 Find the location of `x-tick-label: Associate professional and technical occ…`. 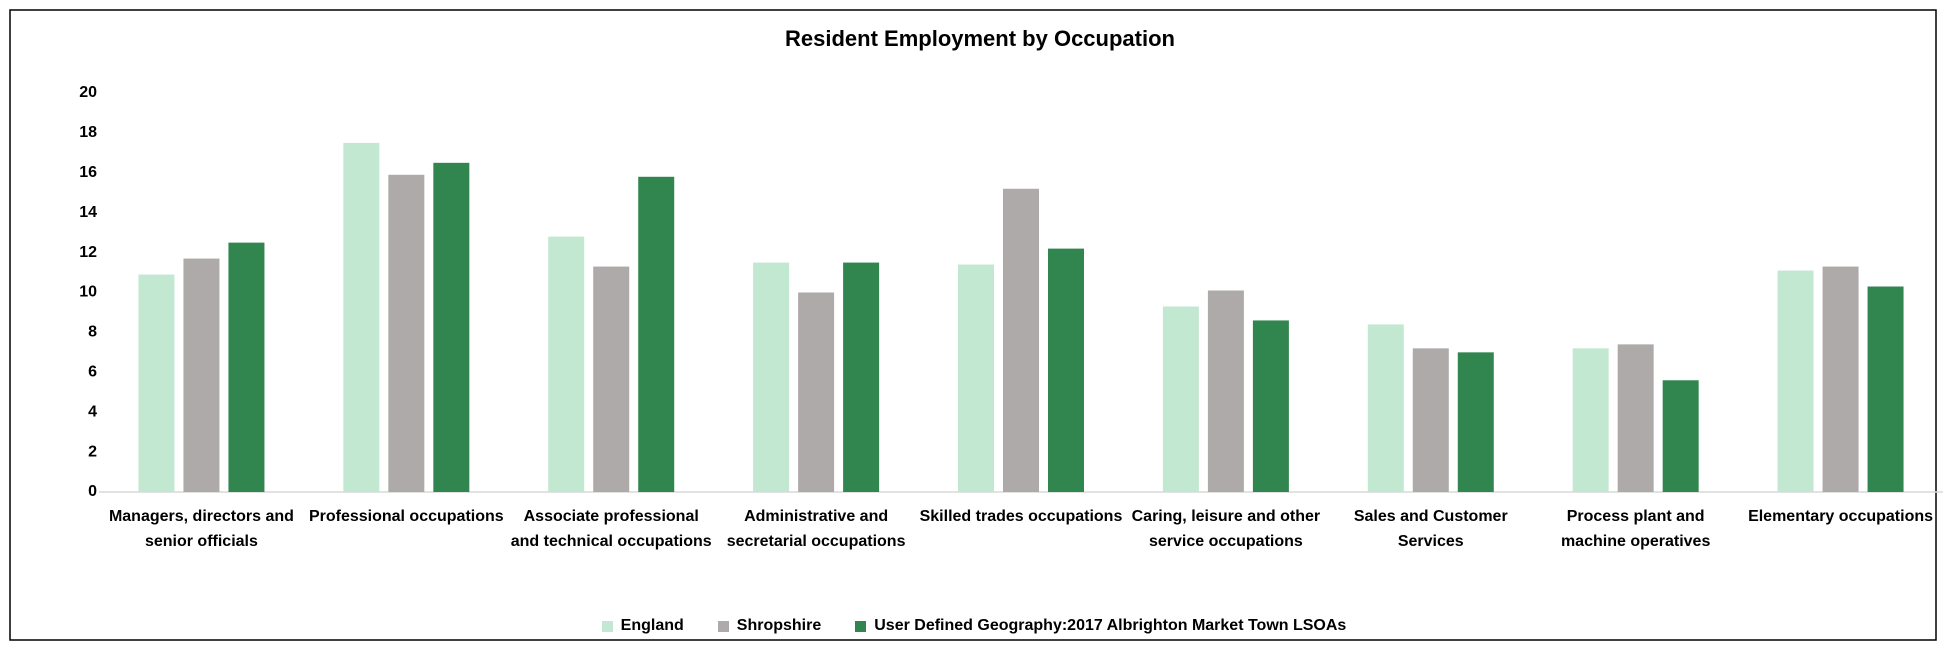

x-tick-label: Associate professional and technical occ… is located at coordinates (611, 529).